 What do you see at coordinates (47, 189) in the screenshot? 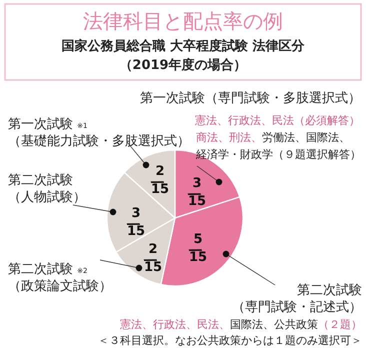
I see `slice-label: 第二次試験（人物試験）` at bounding box center [47, 189].